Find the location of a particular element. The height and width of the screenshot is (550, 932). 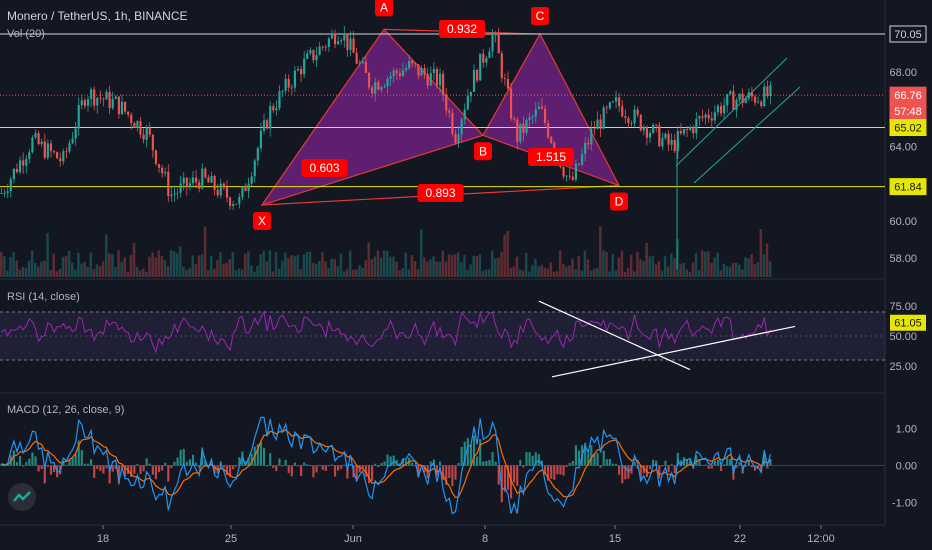

level-65-axis-label-box is located at coordinates (908, 128).